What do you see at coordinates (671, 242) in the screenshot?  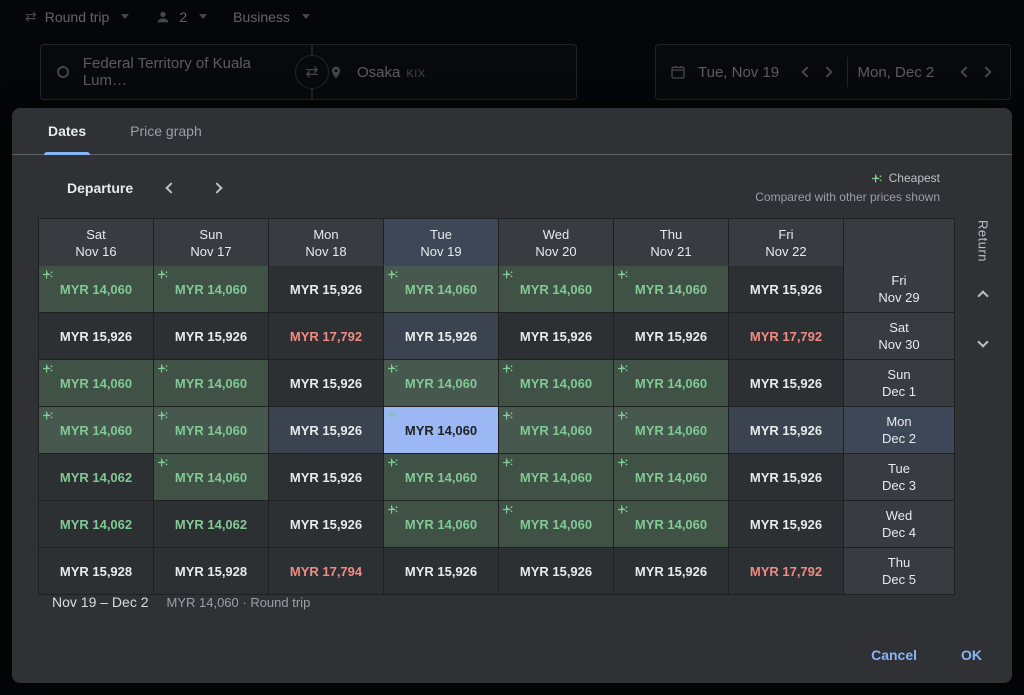 I see `departure-day-header: Thu Nov 21` at bounding box center [671, 242].